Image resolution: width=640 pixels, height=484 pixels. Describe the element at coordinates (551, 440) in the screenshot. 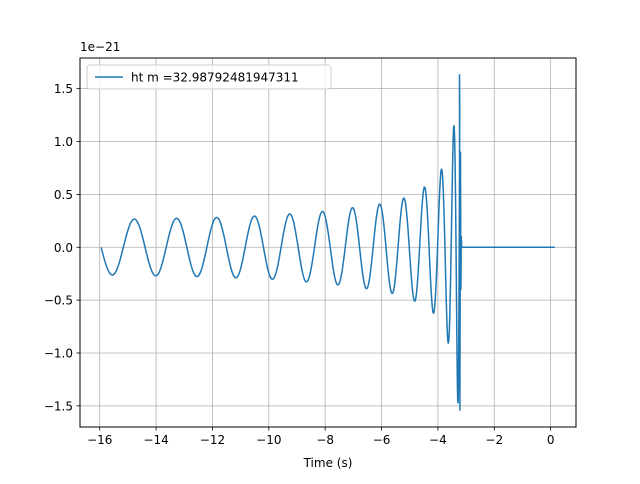

I see `x-tick-label: 0` at that location.